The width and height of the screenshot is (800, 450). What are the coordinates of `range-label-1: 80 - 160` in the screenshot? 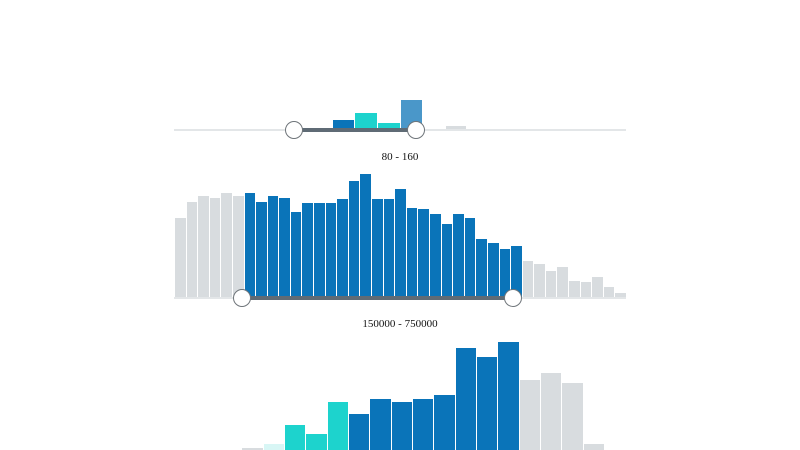 It's located at (400, 157).